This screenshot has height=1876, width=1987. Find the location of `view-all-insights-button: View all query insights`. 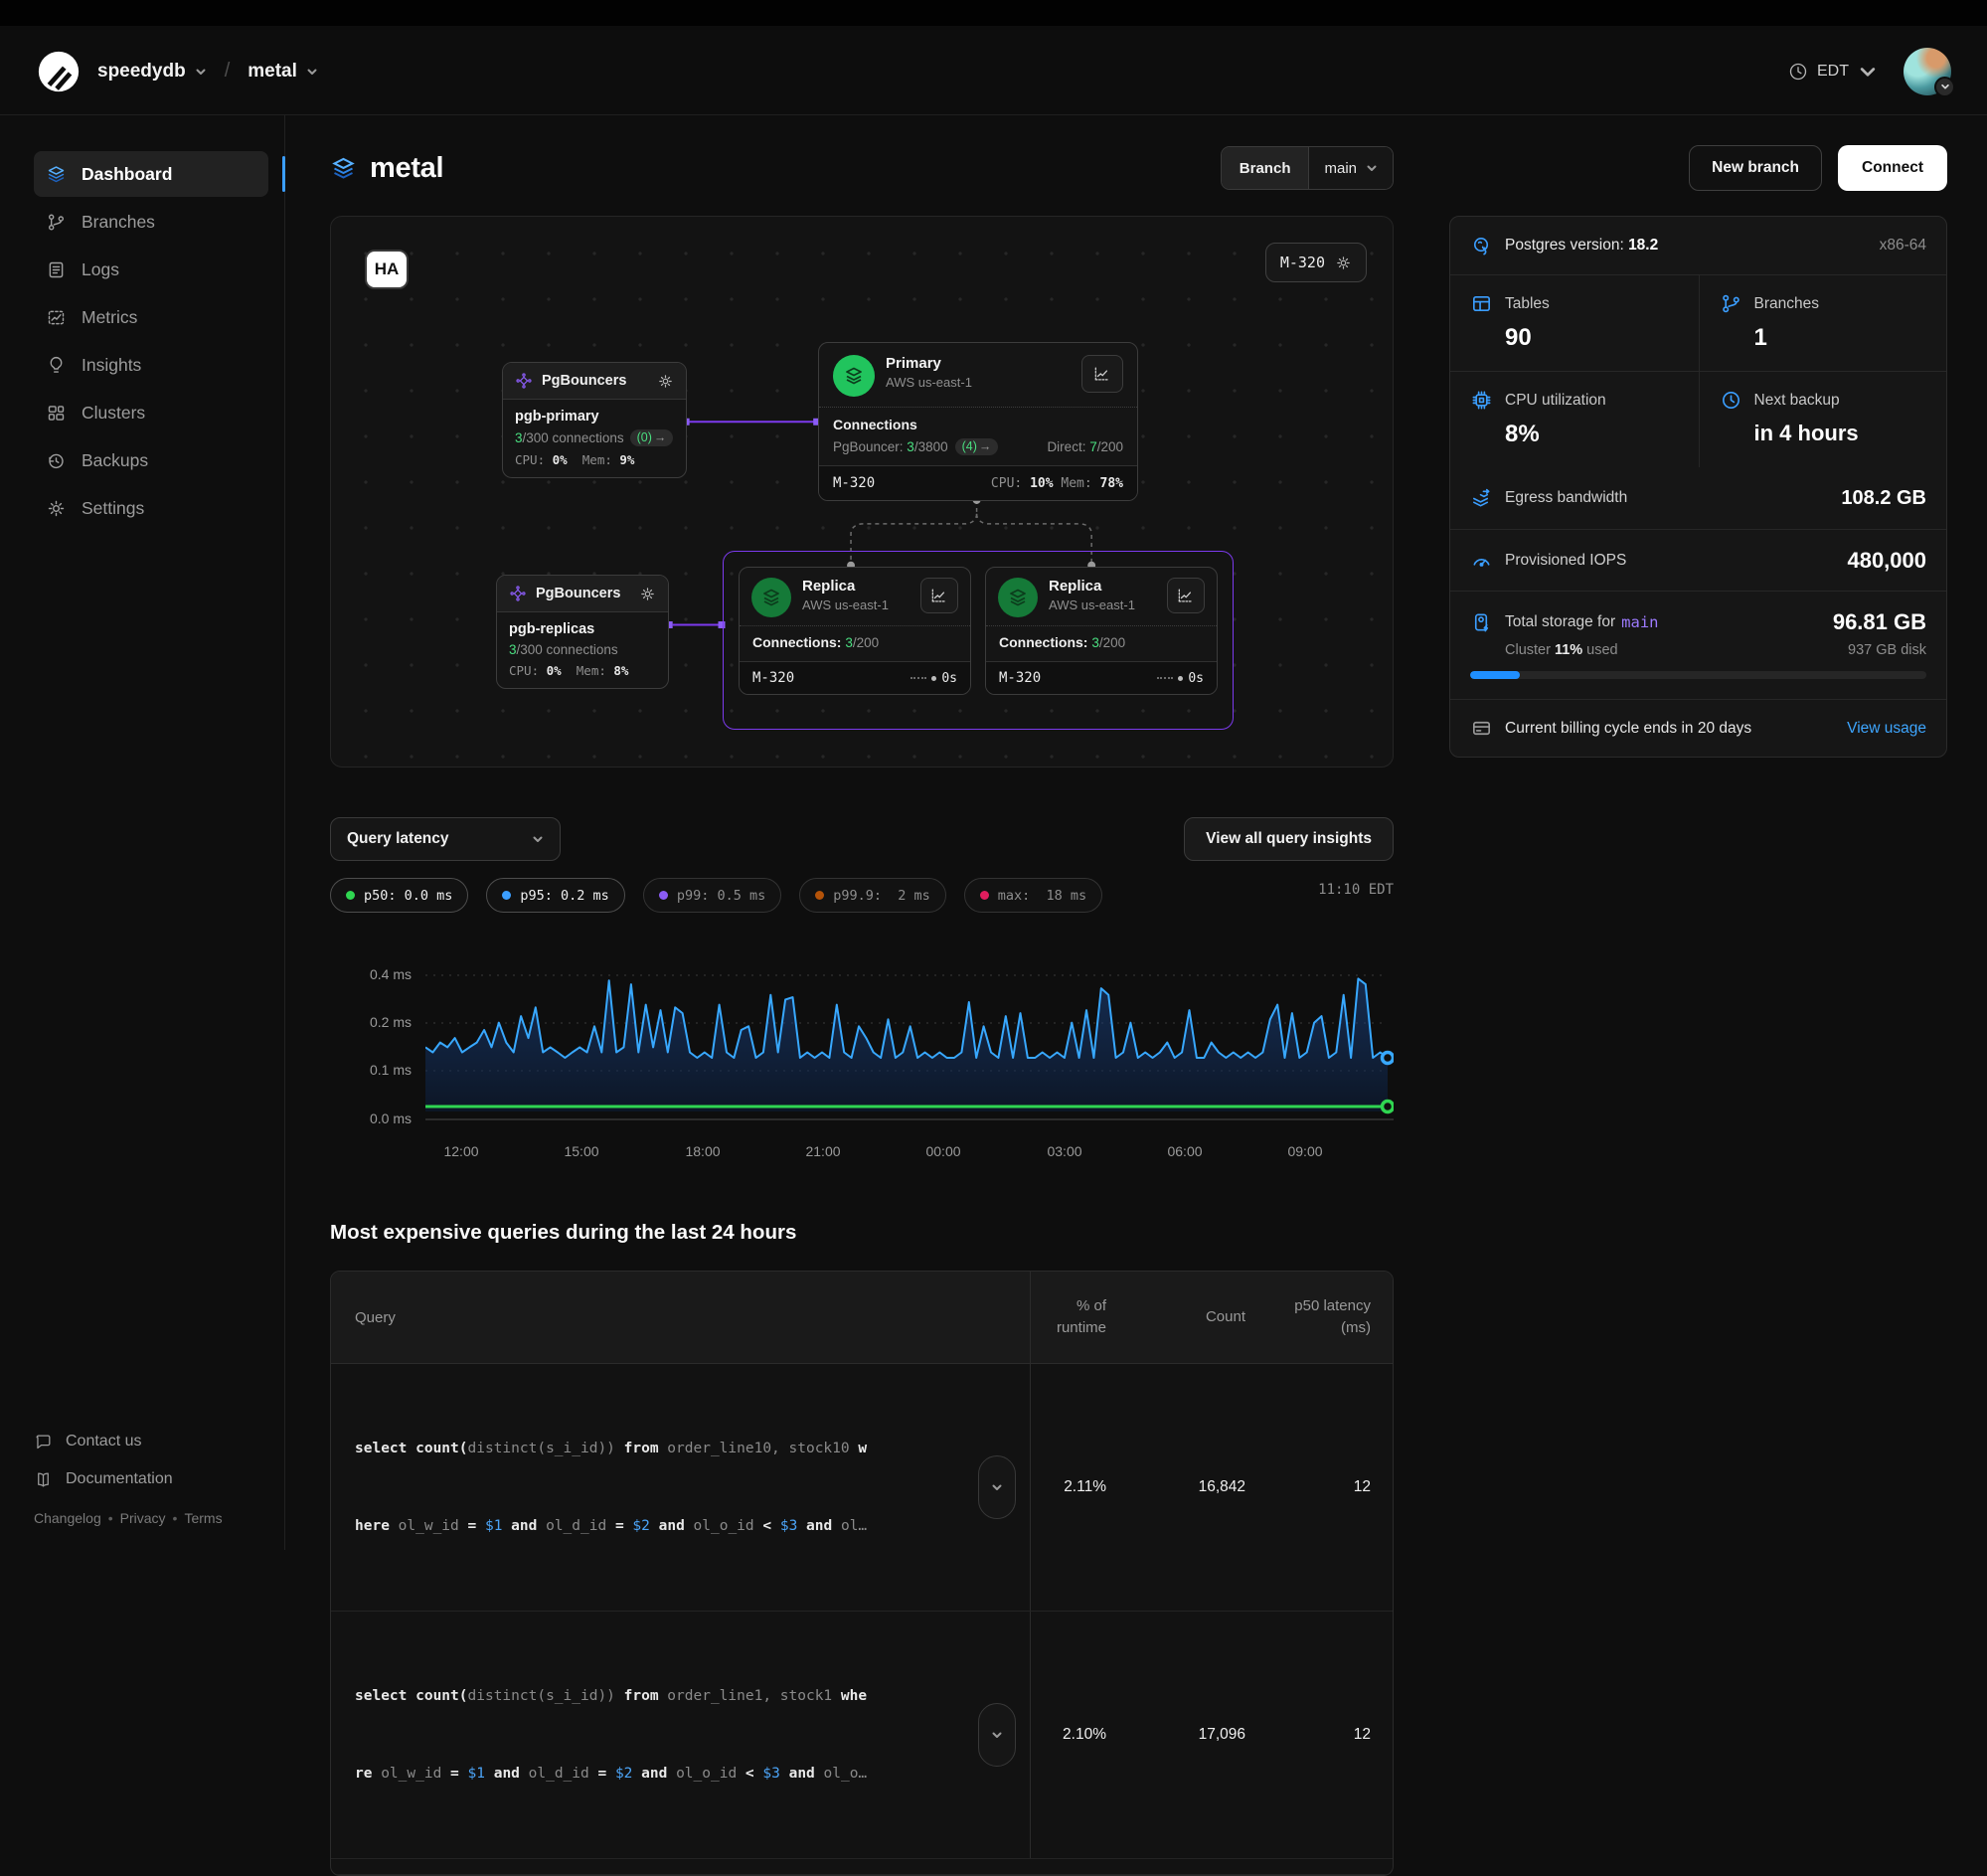

view-all-insights-button: View all query insights is located at coordinates (1289, 839).